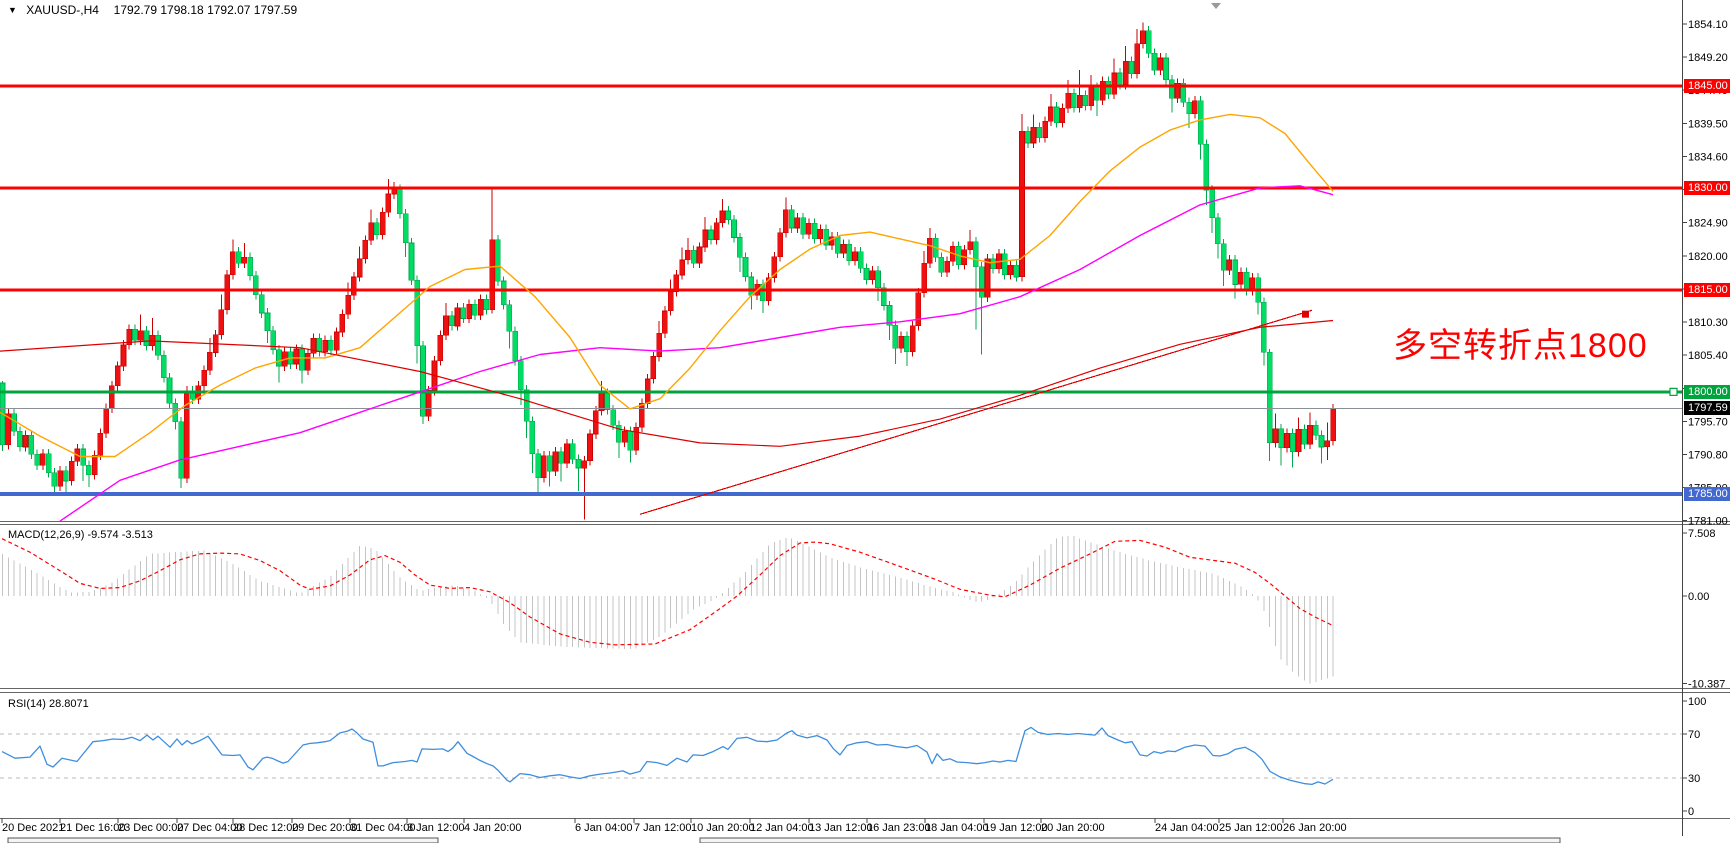 This screenshot has height=843, width=1730. I want to click on price-axis-label: 1854.10, so click(1708, 25).